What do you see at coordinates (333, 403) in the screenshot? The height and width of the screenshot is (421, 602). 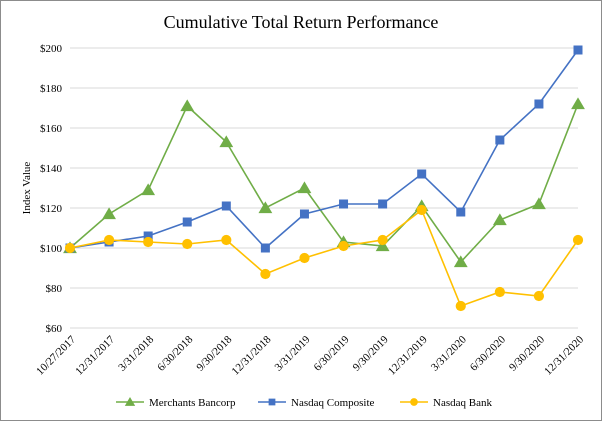 I see `legend-label: Nasdaq Composite` at bounding box center [333, 403].